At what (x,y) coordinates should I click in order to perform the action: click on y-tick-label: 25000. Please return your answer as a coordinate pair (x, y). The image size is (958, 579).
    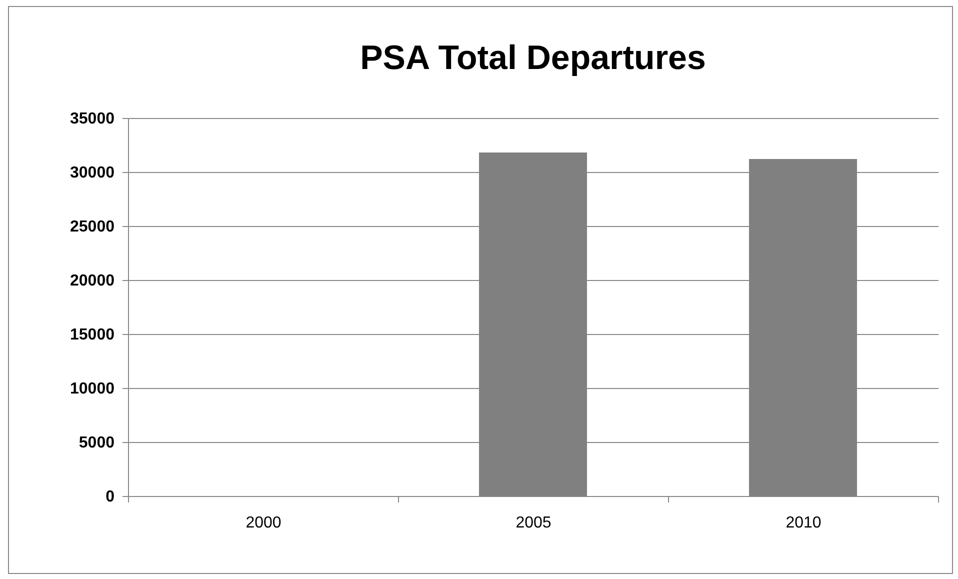
    Looking at the image, I should click on (92, 227).